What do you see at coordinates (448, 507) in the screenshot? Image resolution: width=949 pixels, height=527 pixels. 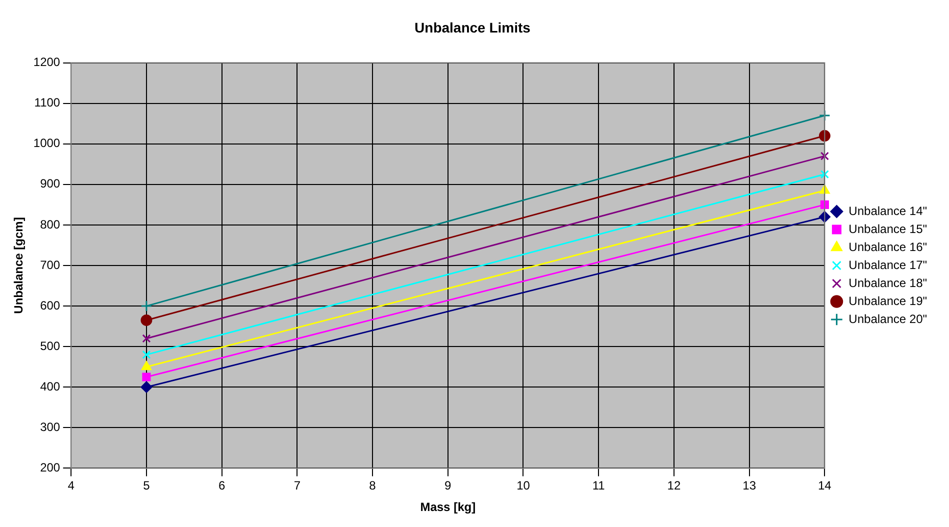 I see `x-axis-title: Mass [kg]` at bounding box center [448, 507].